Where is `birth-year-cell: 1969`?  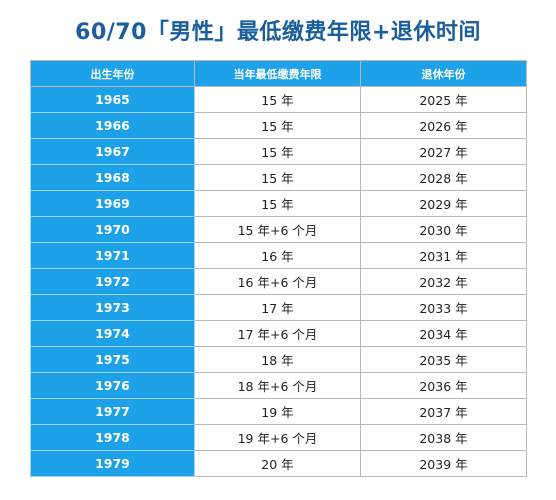
birth-year-cell: 1969 is located at coordinates (112, 203).